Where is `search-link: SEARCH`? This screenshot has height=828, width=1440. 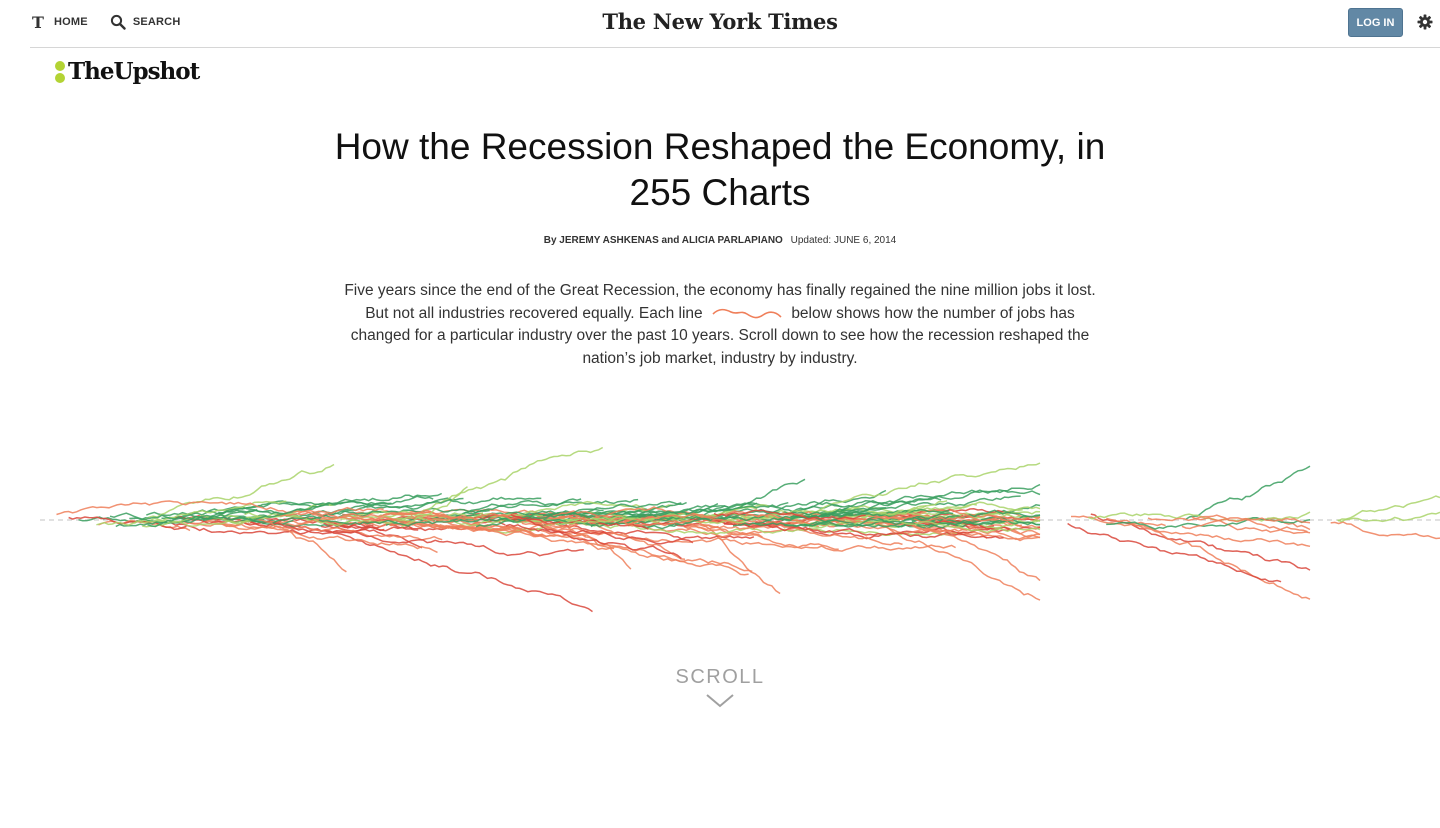 search-link: SEARCH is located at coordinates (145, 22).